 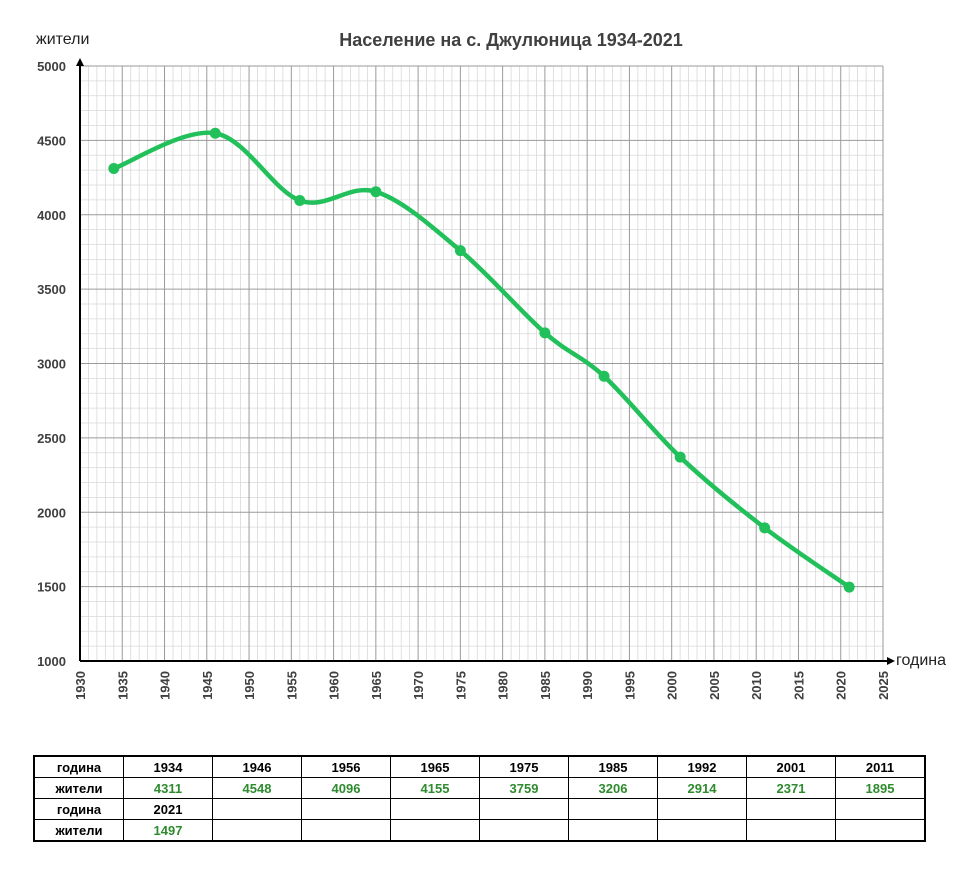 What do you see at coordinates (51, 140) in the screenshot?
I see `y-tick-label: 4500` at bounding box center [51, 140].